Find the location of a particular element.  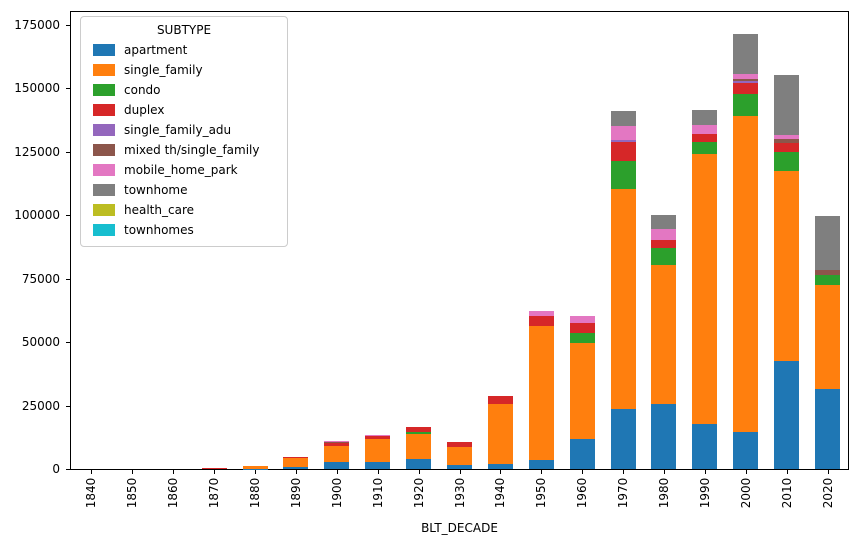

bar-segment-1990-mobile-home-park is located at coordinates (705, 130).